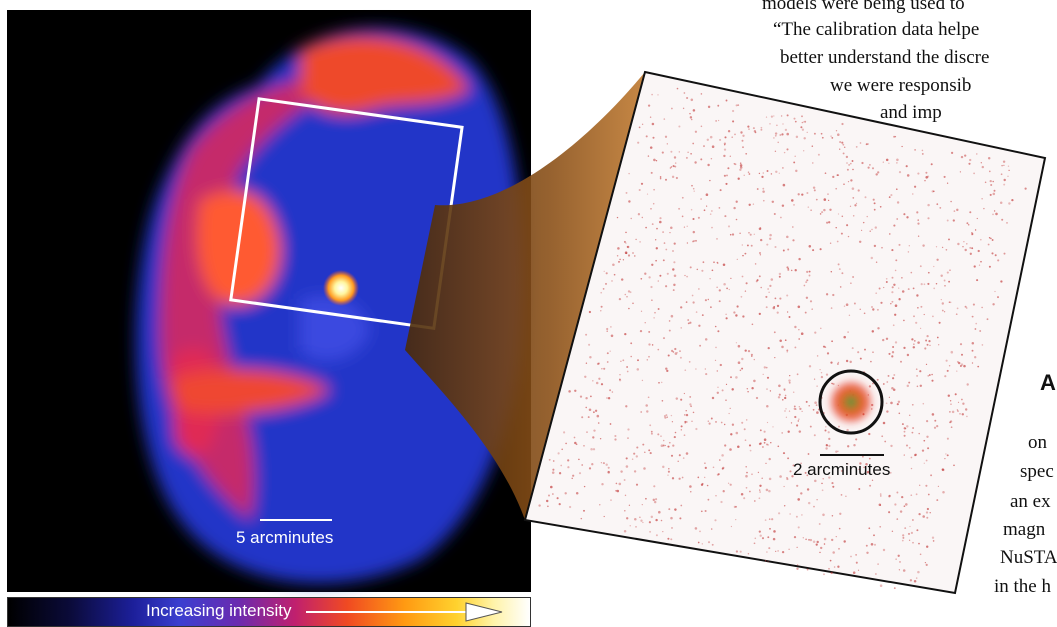 Image resolution: width=1057 pixels, height=627 pixels. I want to click on article-line-8: an ex, so click(1030, 501).